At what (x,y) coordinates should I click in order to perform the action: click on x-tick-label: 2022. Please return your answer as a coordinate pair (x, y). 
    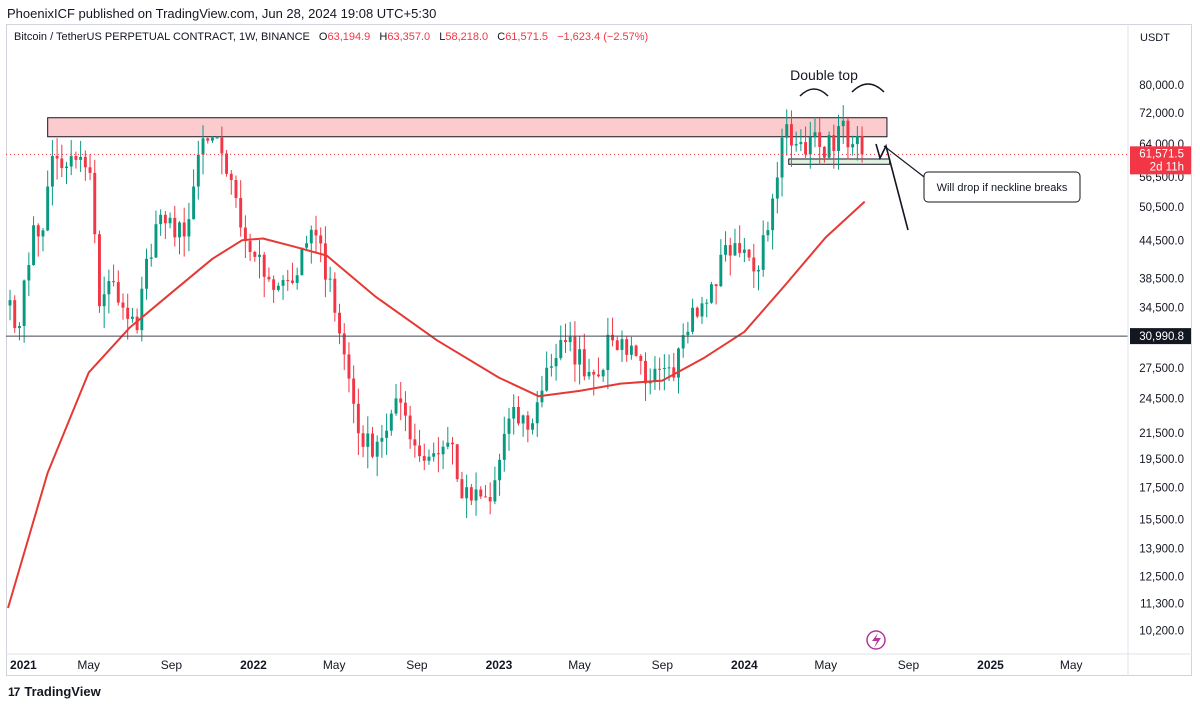
    Looking at the image, I should click on (253, 665).